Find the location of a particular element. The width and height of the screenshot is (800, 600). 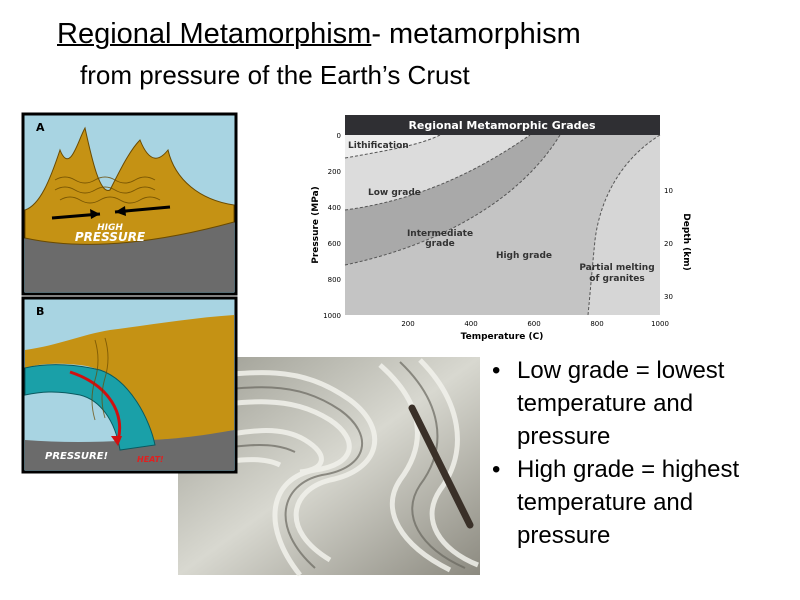

slide-title: Regional Metamorphism- metamorphism is located at coordinates (319, 34).